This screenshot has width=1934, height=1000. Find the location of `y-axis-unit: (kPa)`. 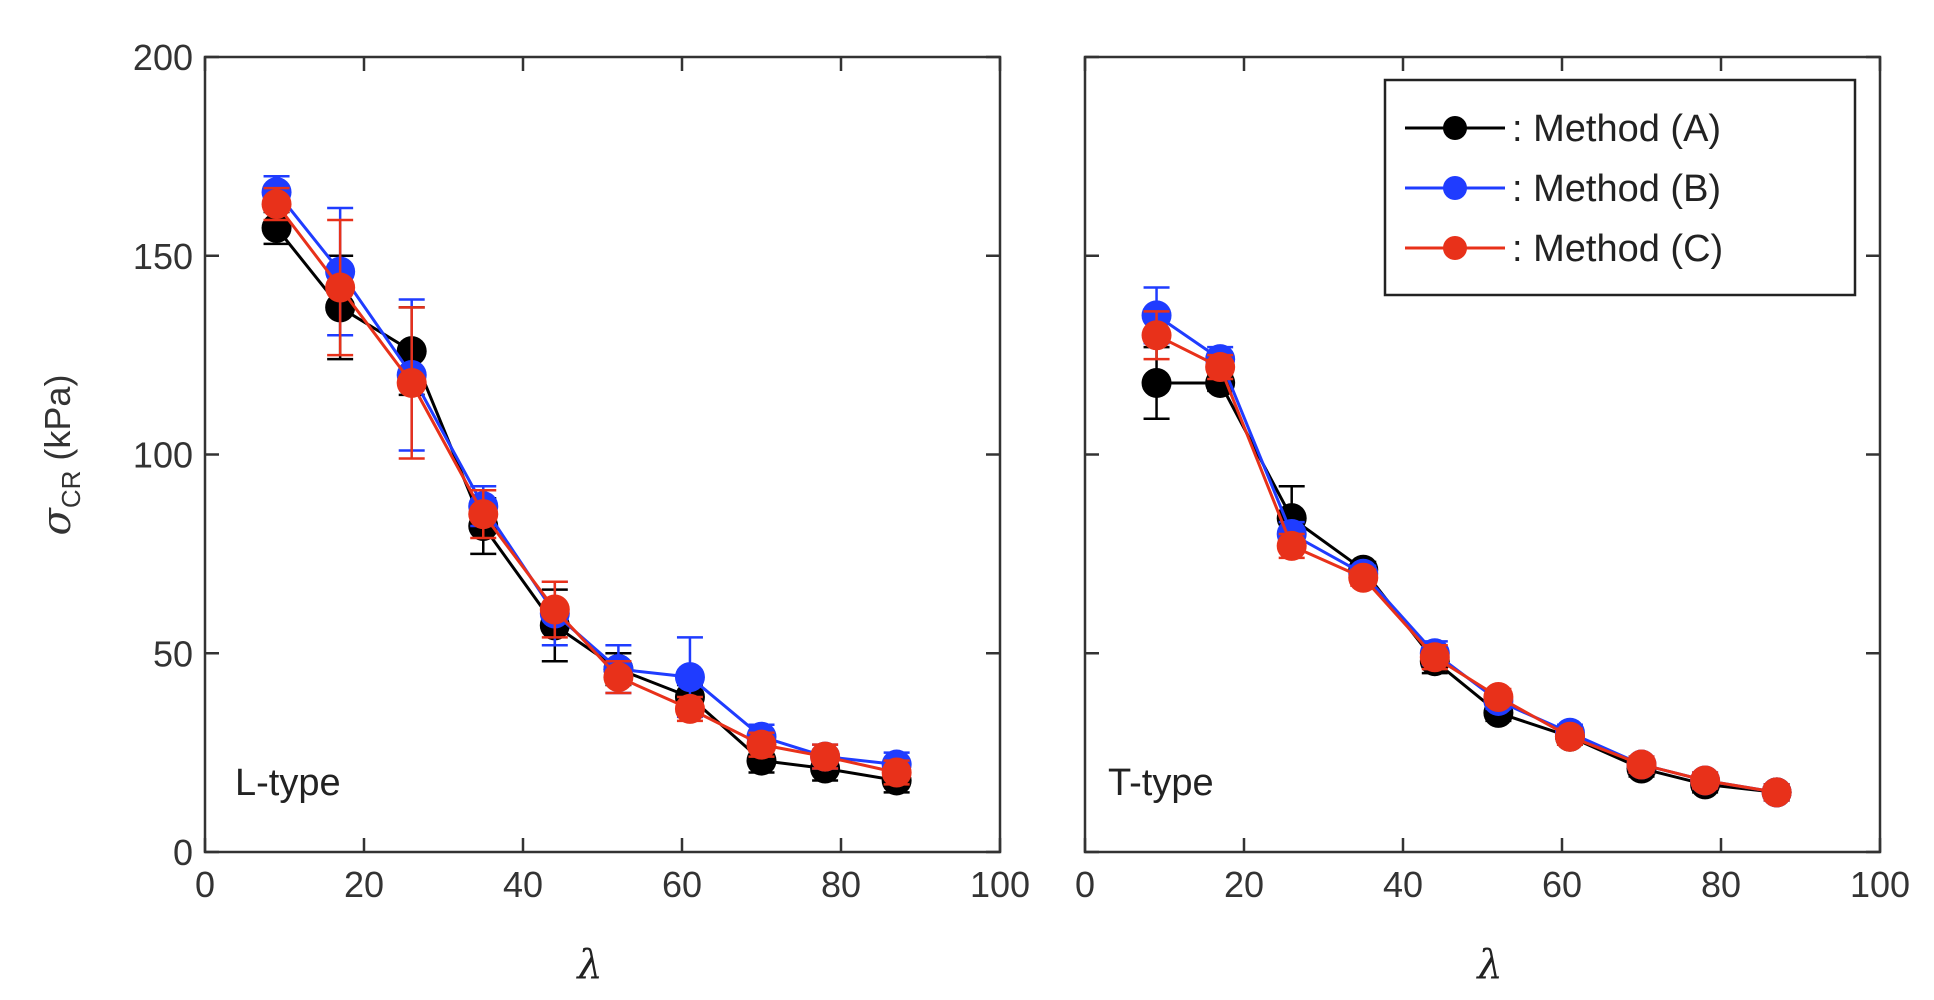

y-axis-unit: (kPa) is located at coordinates (57, 418).